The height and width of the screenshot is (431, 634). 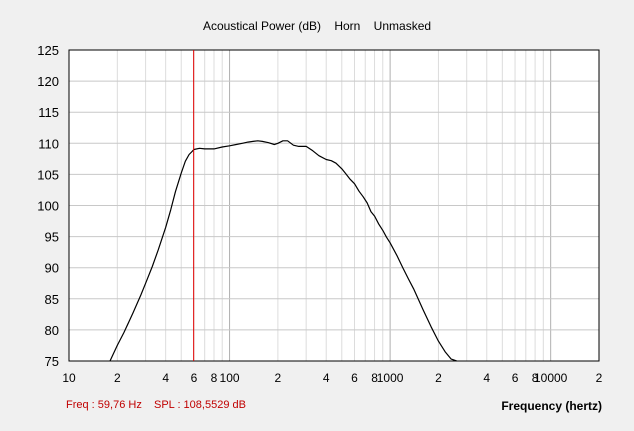 What do you see at coordinates (104, 405) in the screenshot?
I see `frequency-readout: Freq : 59,76 Hz` at bounding box center [104, 405].